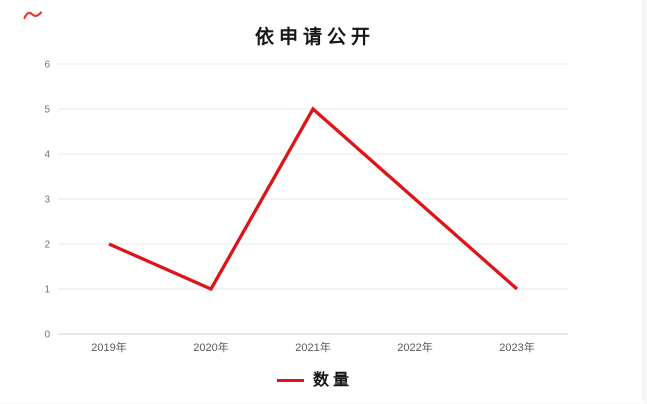  Describe the element at coordinates (332, 379) in the screenshot. I see `legend-series-label: 数量` at that location.